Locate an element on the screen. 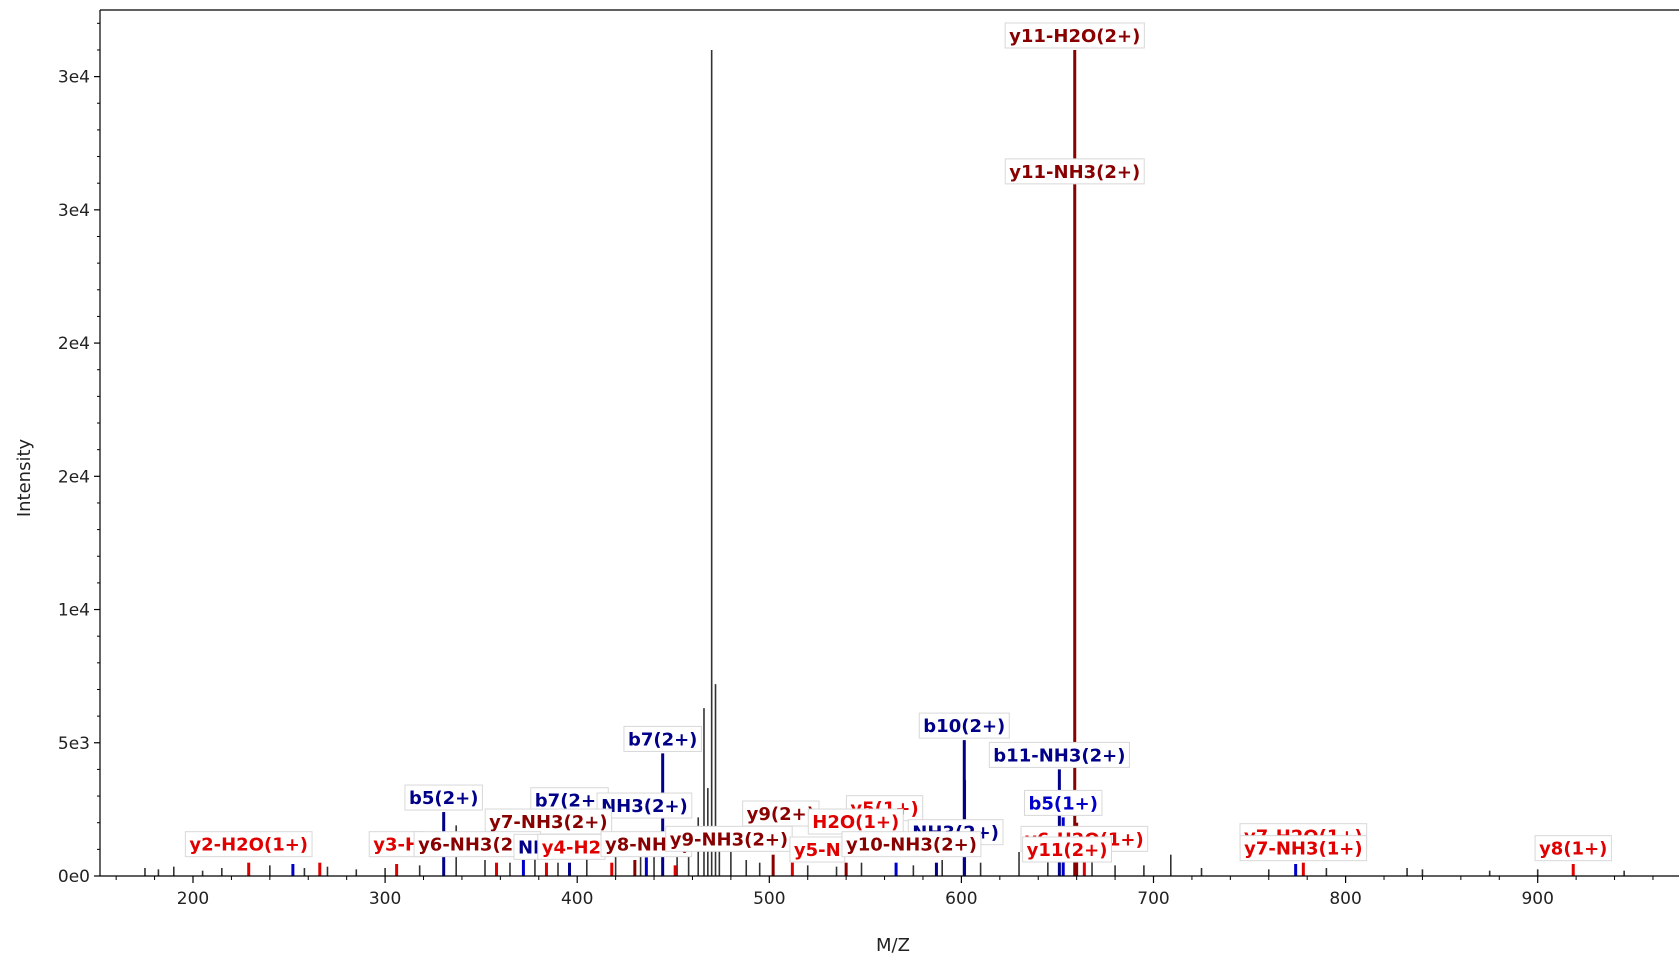  peak-annotation: y5-N is located at coordinates (817, 849).